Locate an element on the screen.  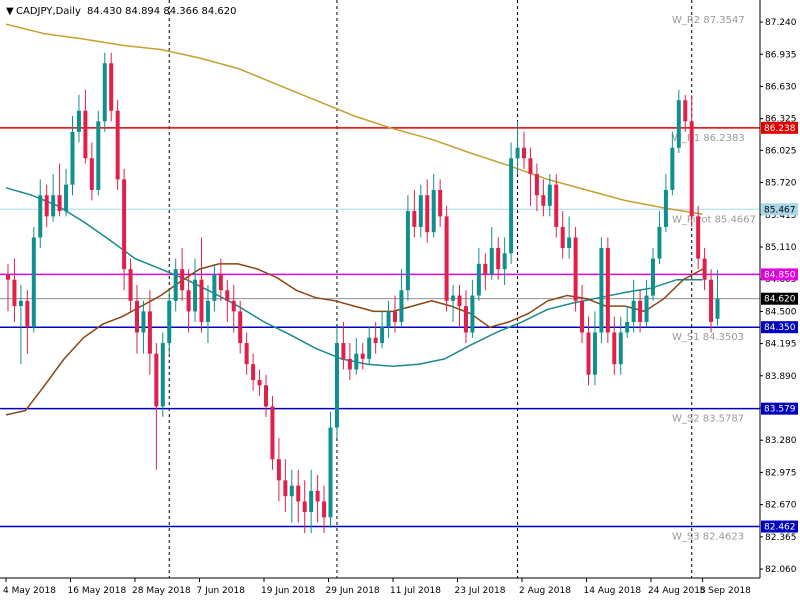
y-tick-label: 85.720 is located at coordinates (781, 184).